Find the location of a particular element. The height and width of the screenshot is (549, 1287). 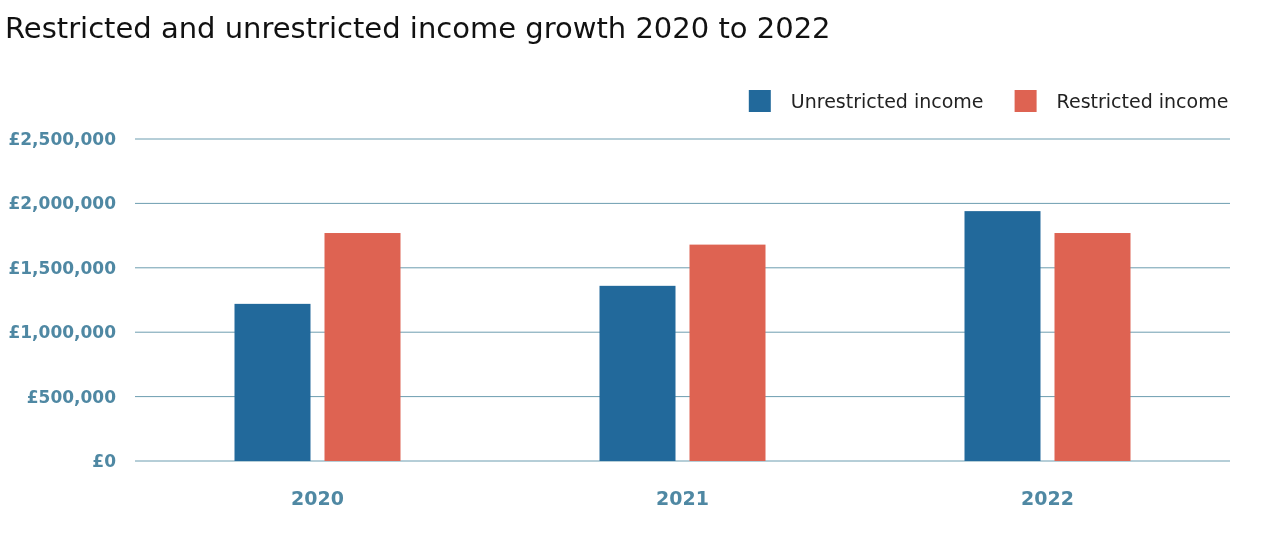

legend-label: Restricted income is located at coordinates (1142, 100).